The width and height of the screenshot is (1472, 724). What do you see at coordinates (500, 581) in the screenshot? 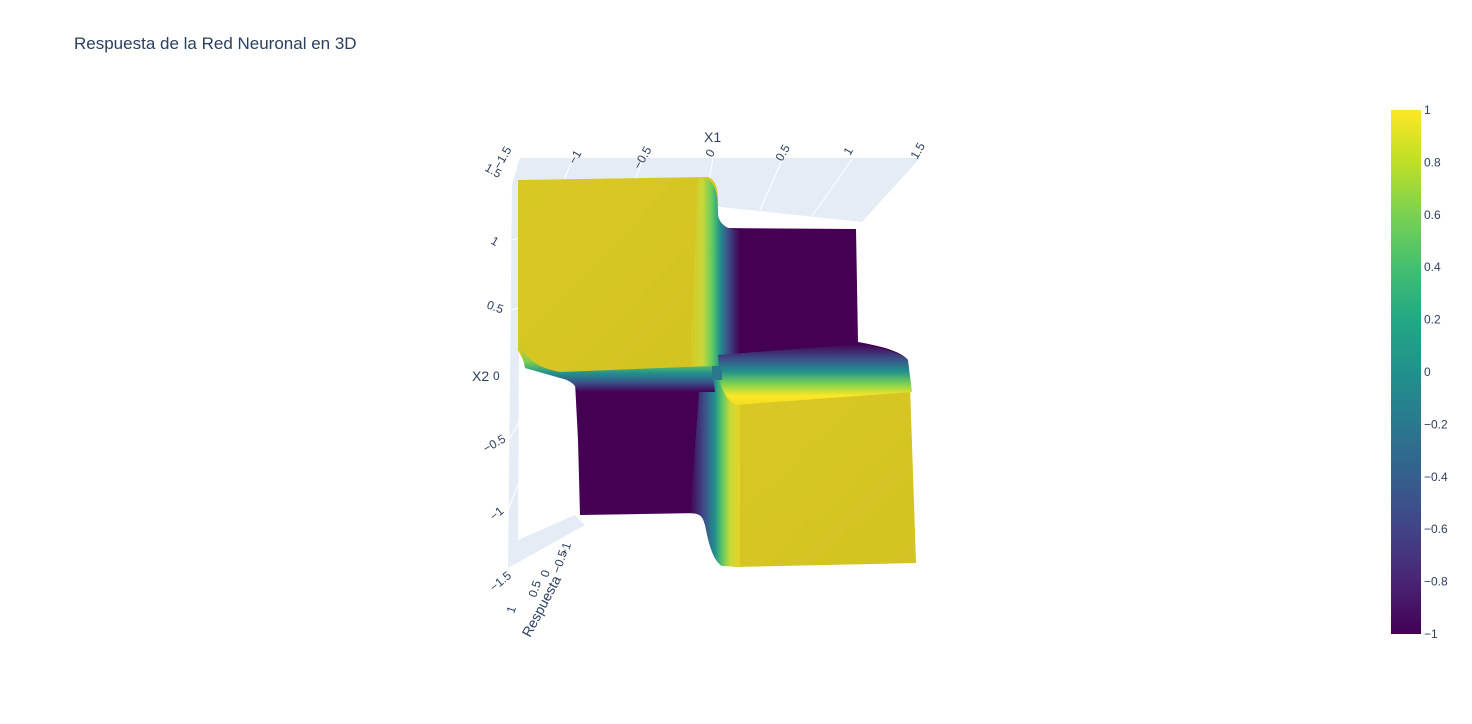
I see `x2-tick: −1.5` at bounding box center [500, 581].